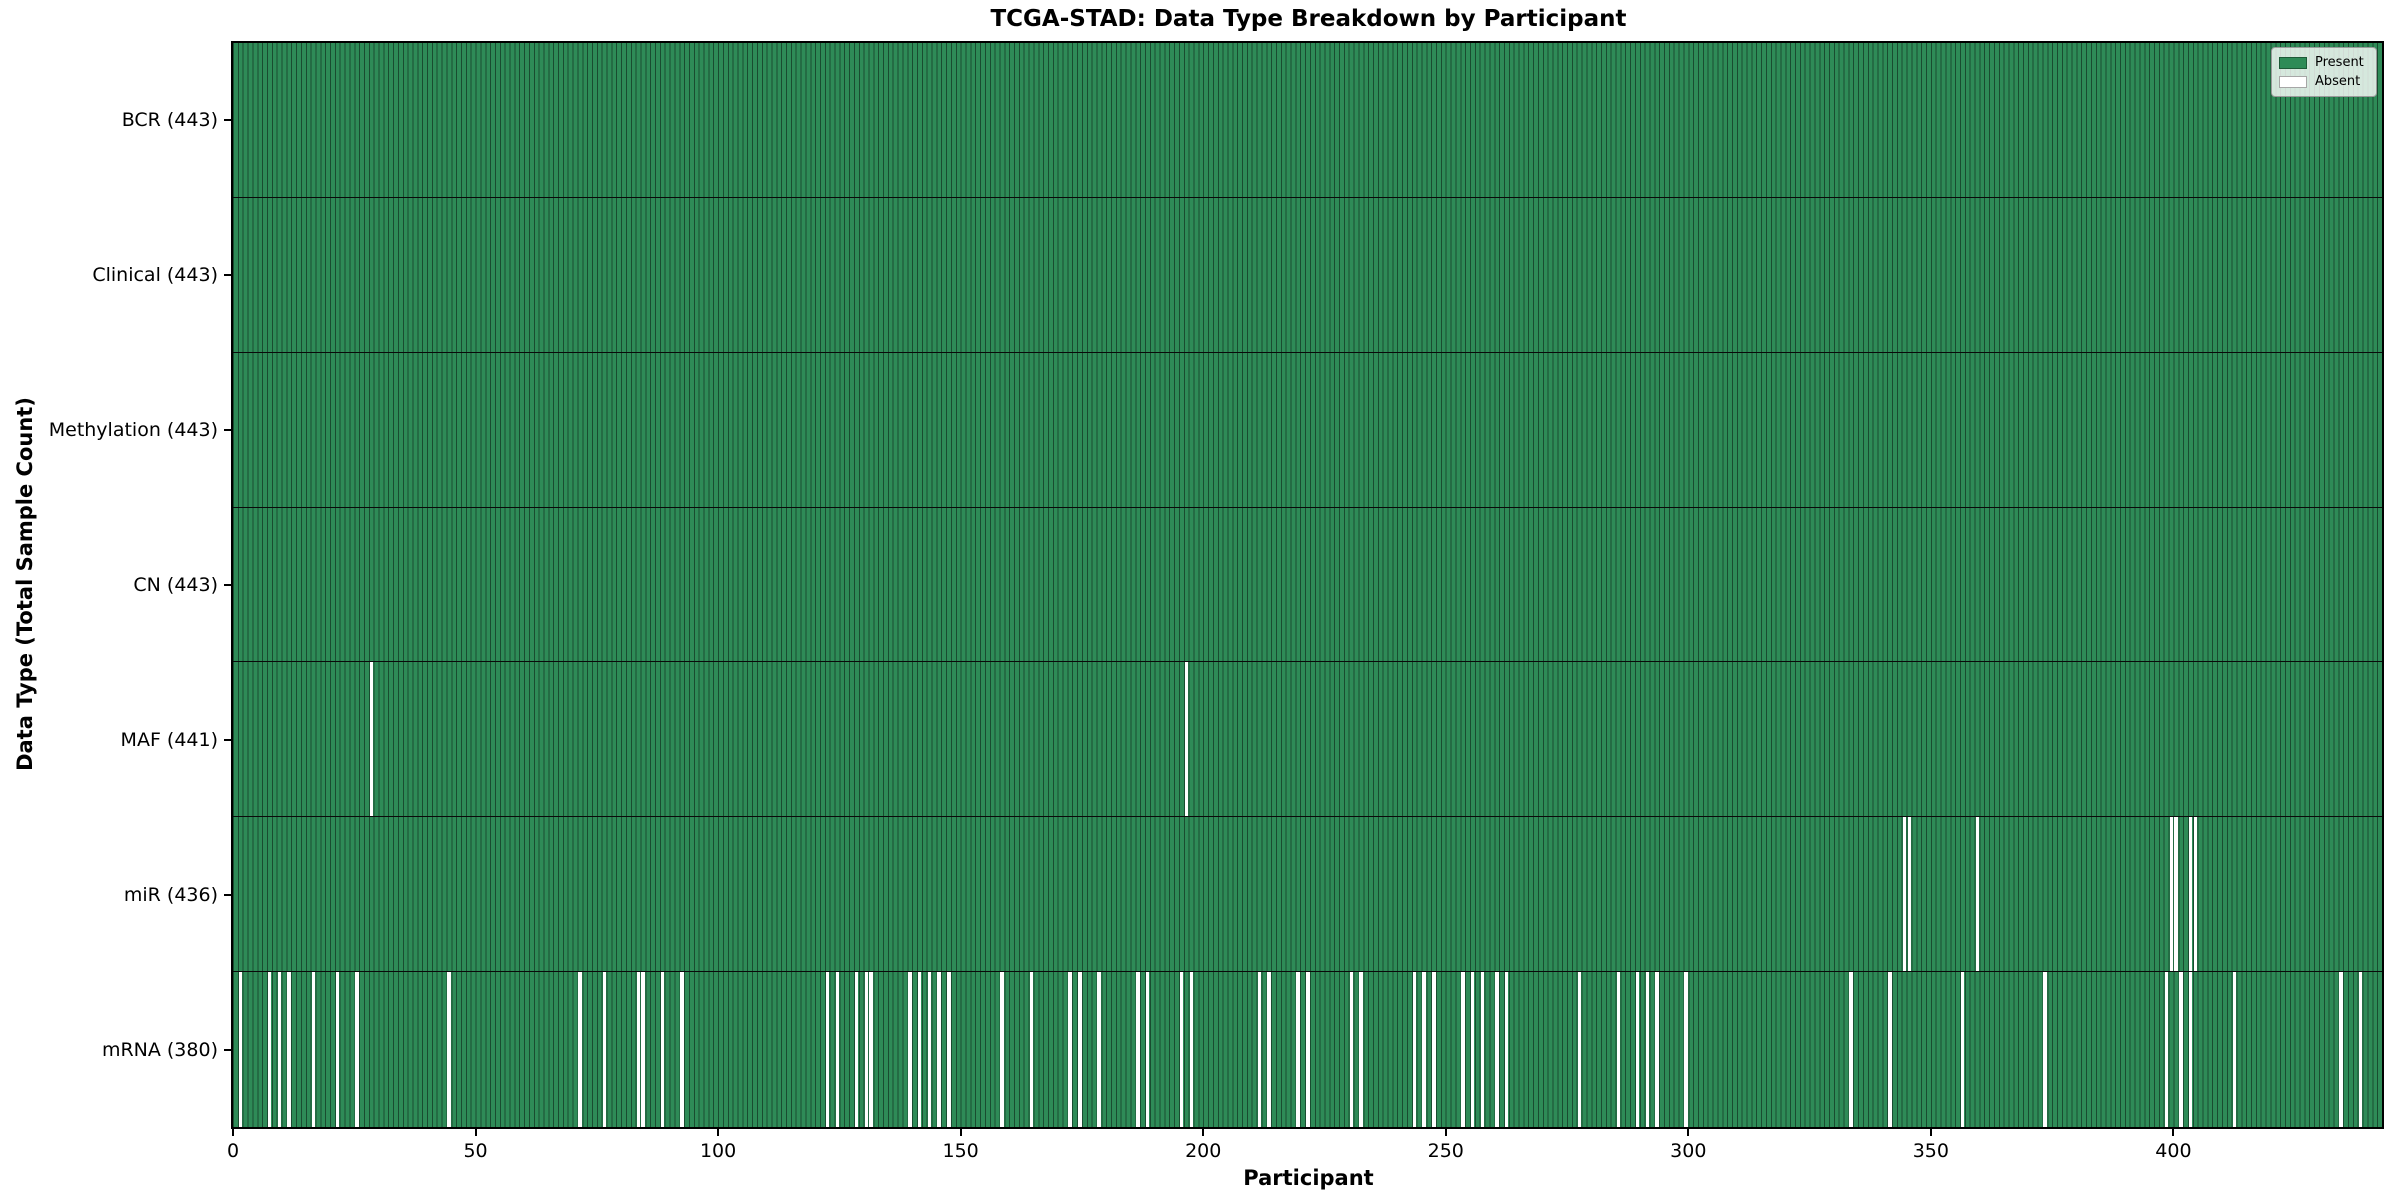  I want to click on y-tick-label-methylation: Methylation (443), so click(133, 430).